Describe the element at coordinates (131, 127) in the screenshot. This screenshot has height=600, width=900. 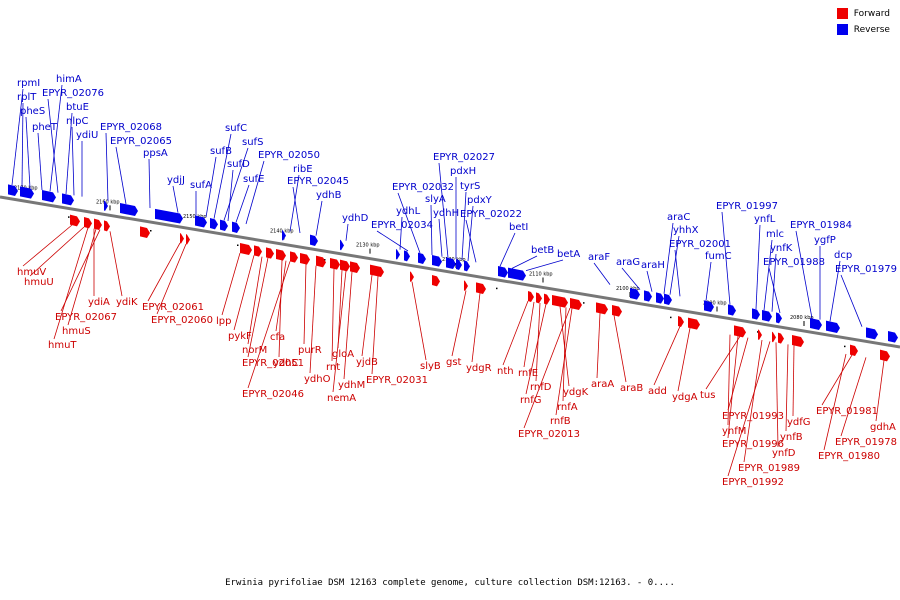
I see `gene-label: EPYR_02068` at that location.